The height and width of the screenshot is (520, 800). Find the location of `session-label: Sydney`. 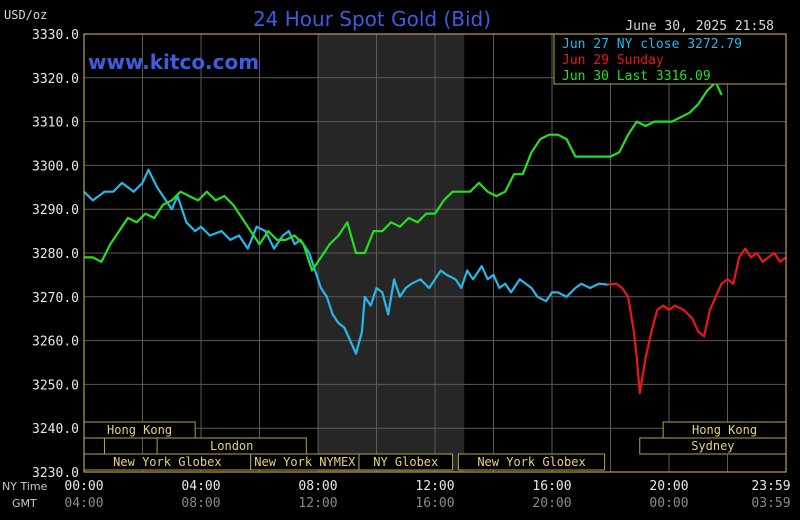

session-label: Sydney is located at coordinates (712, 446).